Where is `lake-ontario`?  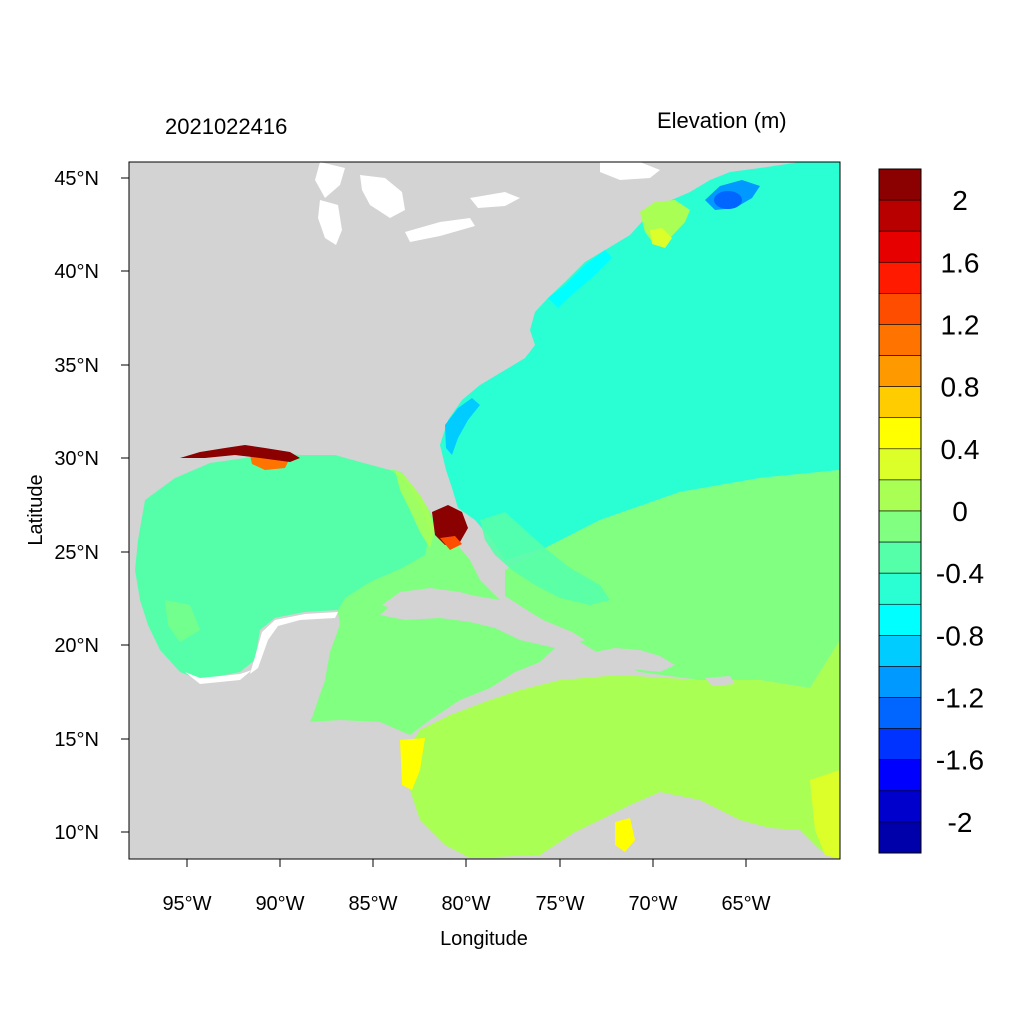
lake-ontario is located at coordinates (495, 200).